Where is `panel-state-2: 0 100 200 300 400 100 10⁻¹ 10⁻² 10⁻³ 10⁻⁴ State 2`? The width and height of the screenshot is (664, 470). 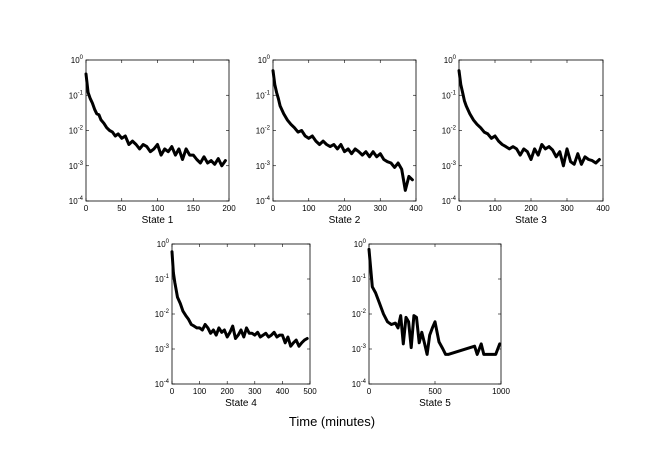
panel-state-2: 0 100 200 300 400 100 10⁻¹ 10⁻² 10⁻³ 10⁻⁴ State 2 is located at coordinates (339, 140).